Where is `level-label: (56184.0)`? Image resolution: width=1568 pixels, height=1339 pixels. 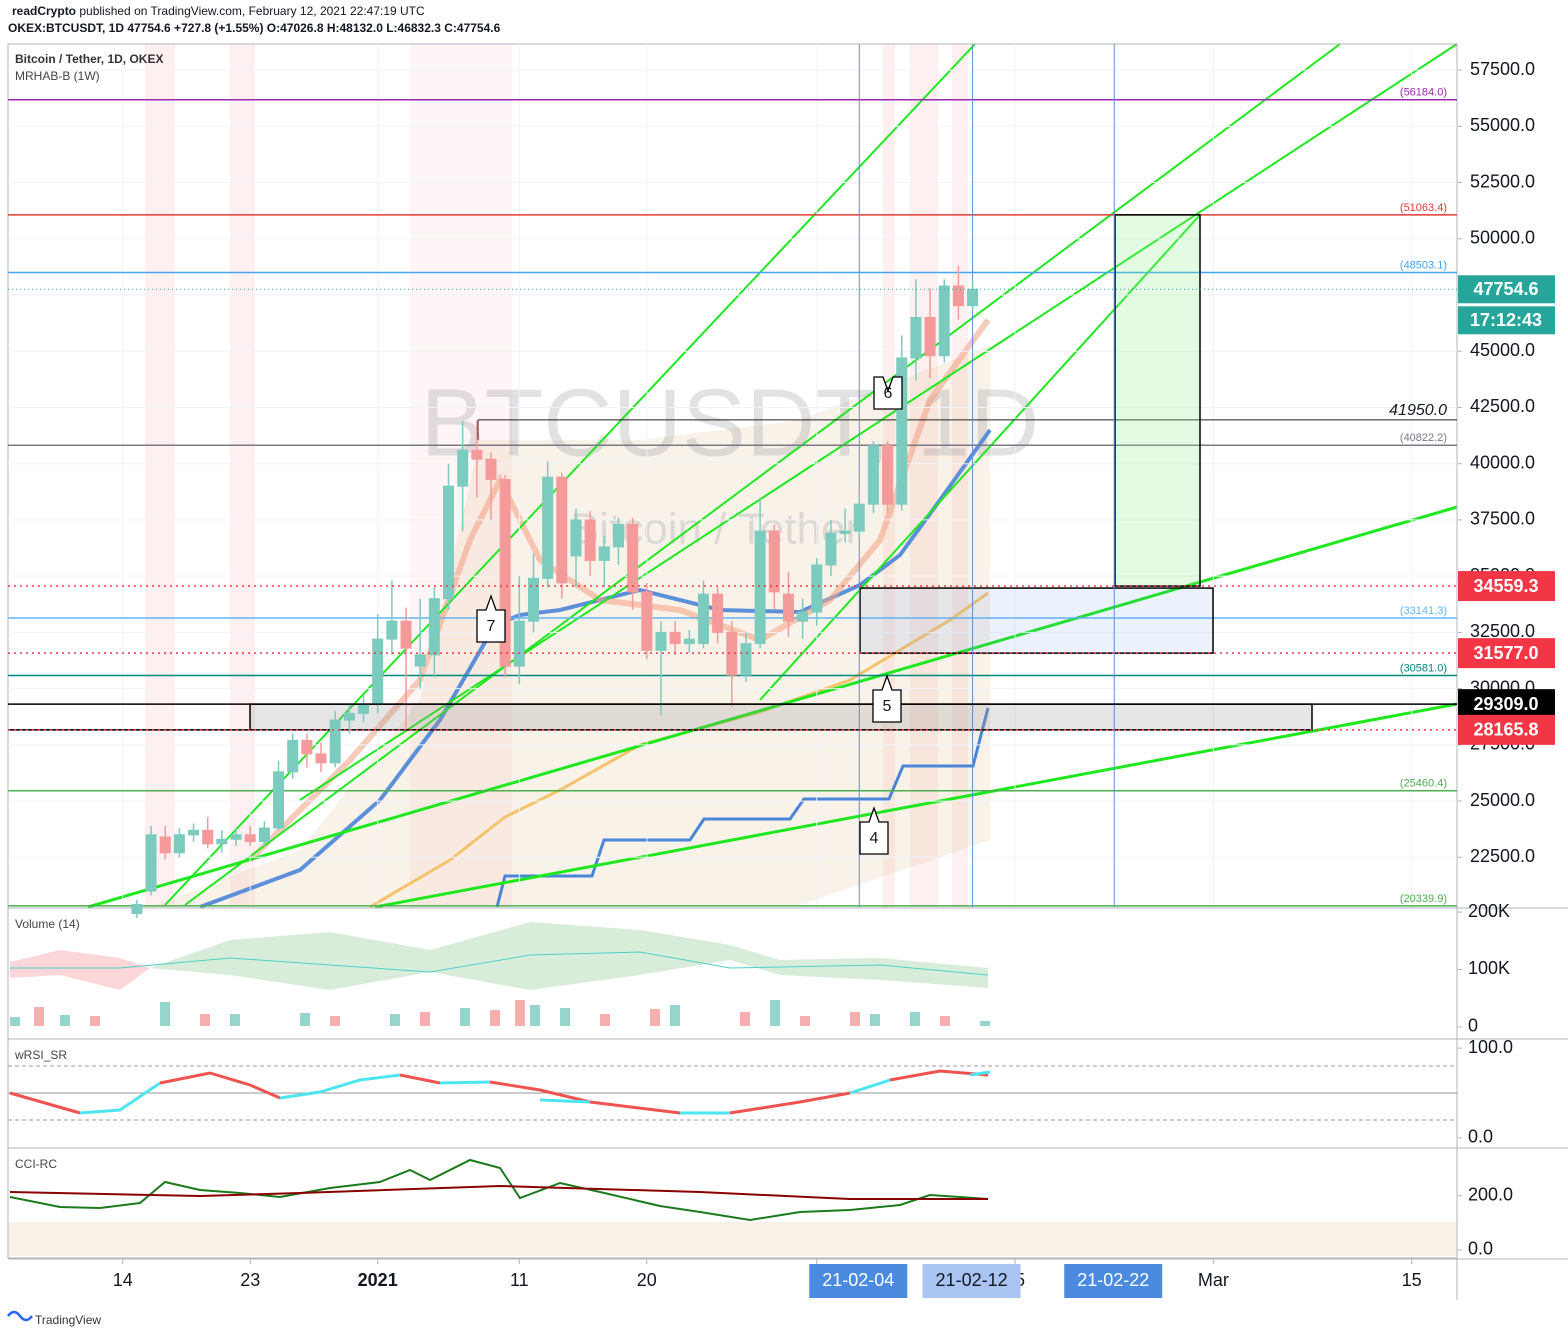 level-label: (56184.0) is located at coordinates (1423, 93).